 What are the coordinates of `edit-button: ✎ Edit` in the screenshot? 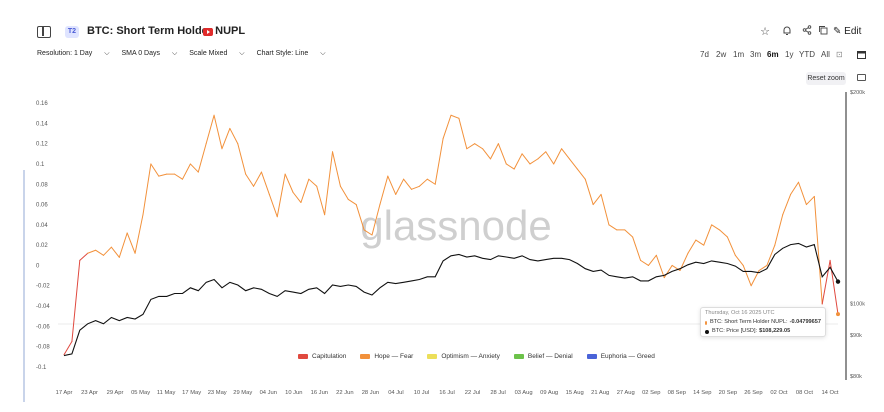 It's located at (847, 32).